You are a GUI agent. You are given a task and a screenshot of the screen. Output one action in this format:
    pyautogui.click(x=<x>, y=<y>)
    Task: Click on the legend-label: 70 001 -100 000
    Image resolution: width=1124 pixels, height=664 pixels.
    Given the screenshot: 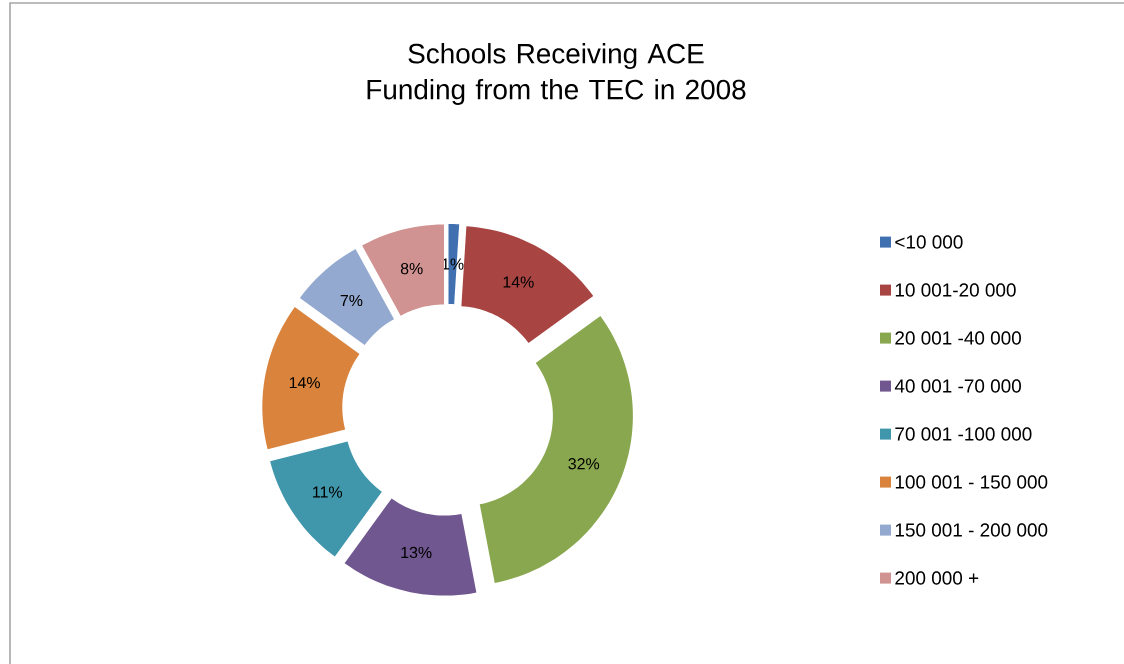 What is the action you would take?
    pyautogui.click(x=963, y=434)
    